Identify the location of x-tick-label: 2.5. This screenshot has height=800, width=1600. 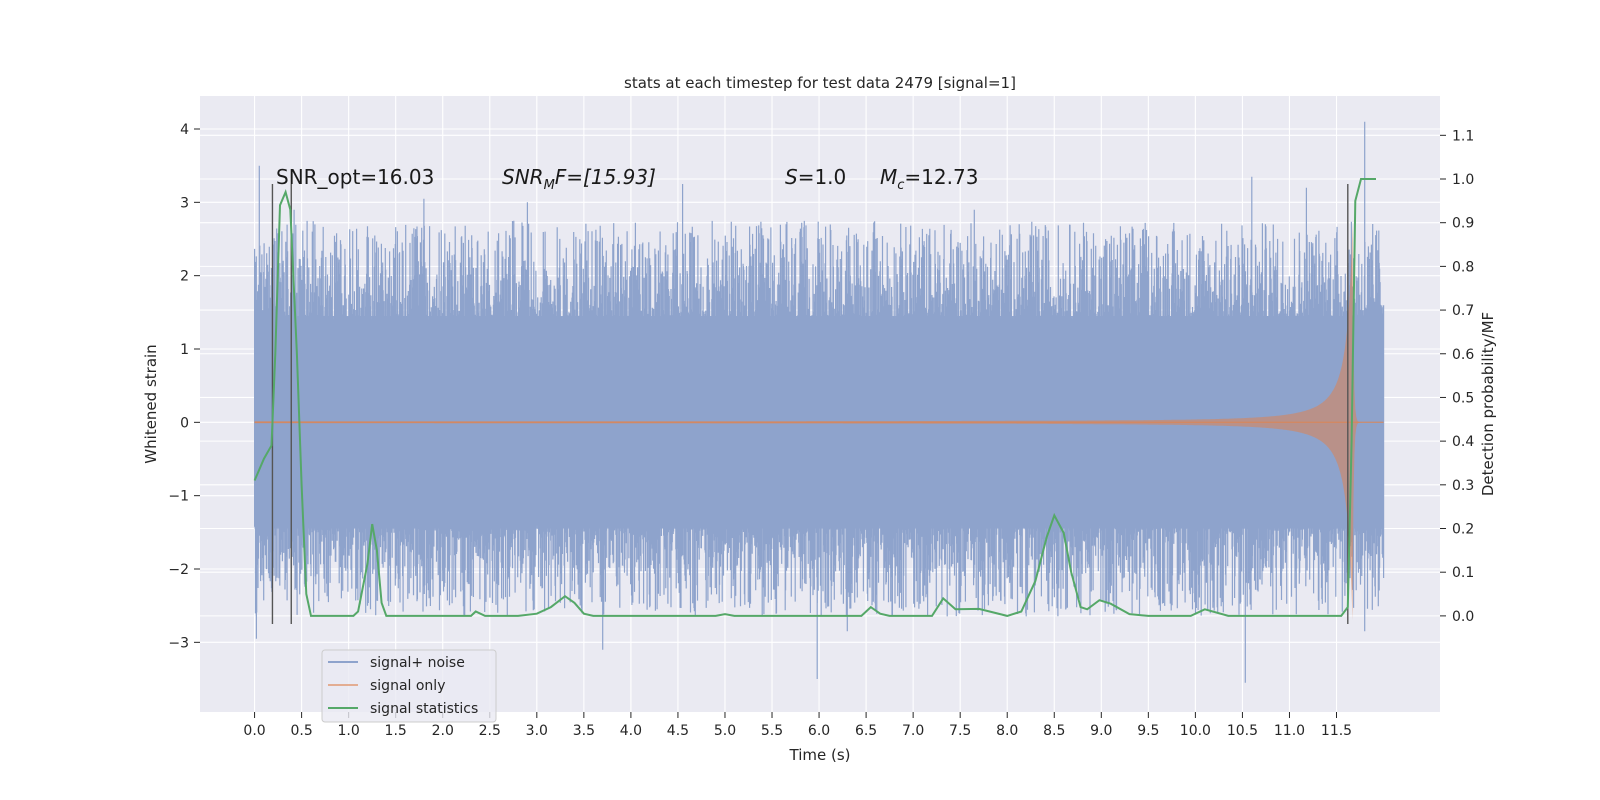
(490, 731).